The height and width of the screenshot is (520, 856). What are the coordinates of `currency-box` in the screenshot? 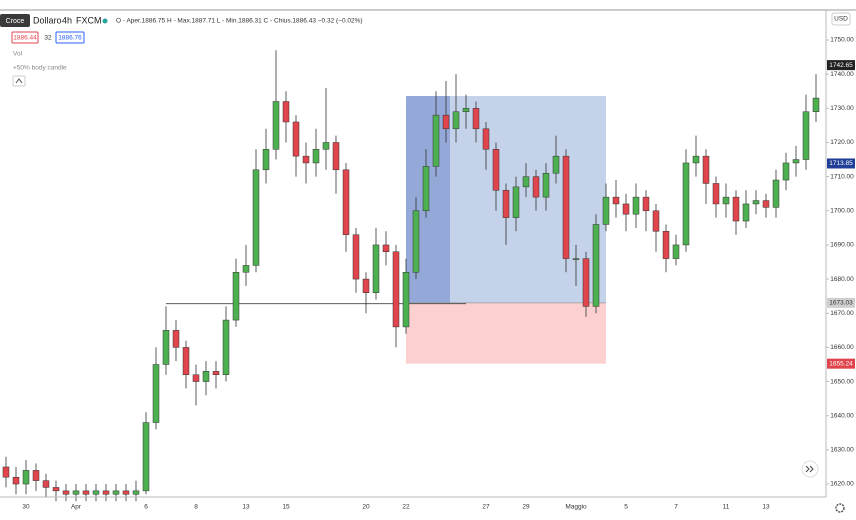 It's located at (841, 19).